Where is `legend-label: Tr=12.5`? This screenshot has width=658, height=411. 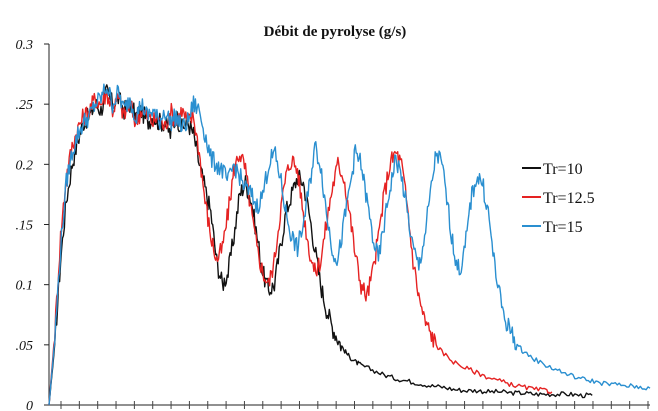
legend-label: Tr=12.5 is located at coordinates (569, 198).